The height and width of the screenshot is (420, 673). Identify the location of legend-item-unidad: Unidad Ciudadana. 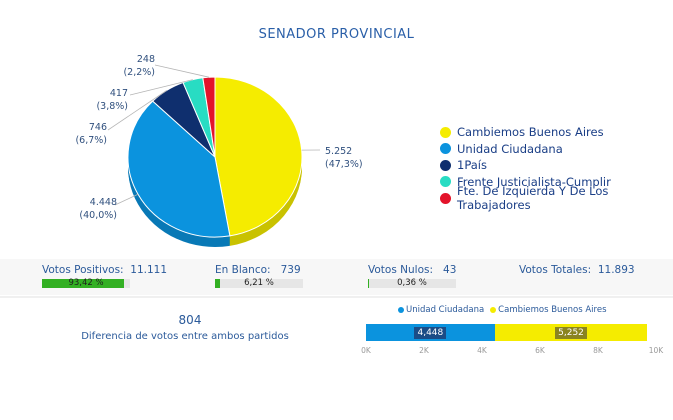
(556, 149).